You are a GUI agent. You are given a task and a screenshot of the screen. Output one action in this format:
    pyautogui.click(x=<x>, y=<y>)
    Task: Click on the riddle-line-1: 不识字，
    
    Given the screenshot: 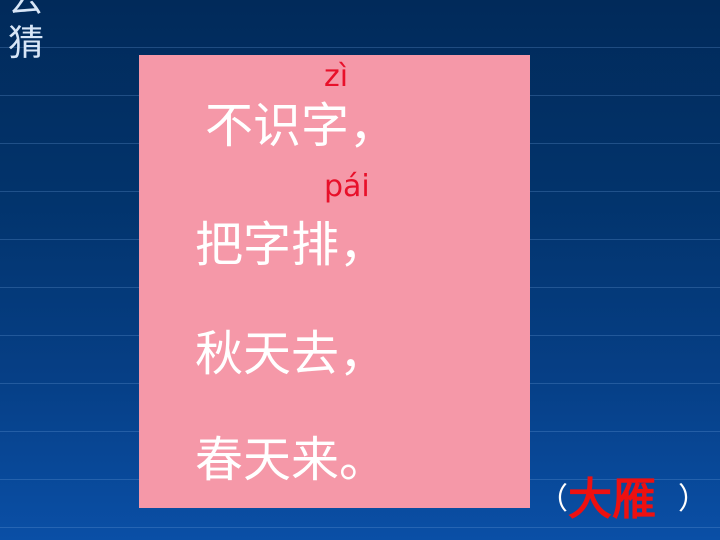 What is the action you would take?
    pyautogui.click(x=301, y=126)
    